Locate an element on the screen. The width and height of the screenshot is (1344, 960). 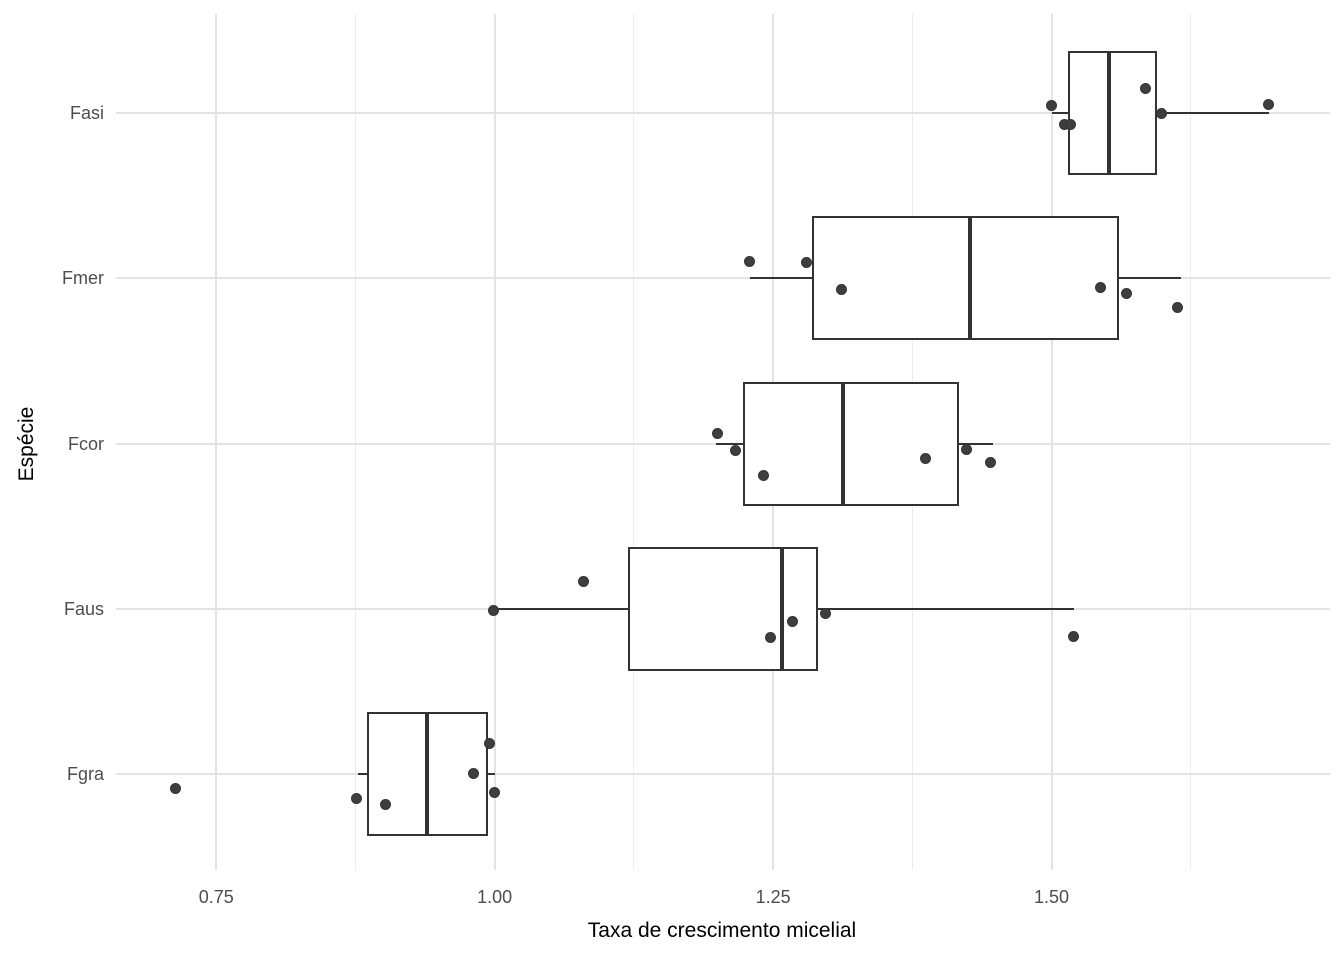
x-axis-tick-label: 1.50 is located at coordinates (1052, 897).